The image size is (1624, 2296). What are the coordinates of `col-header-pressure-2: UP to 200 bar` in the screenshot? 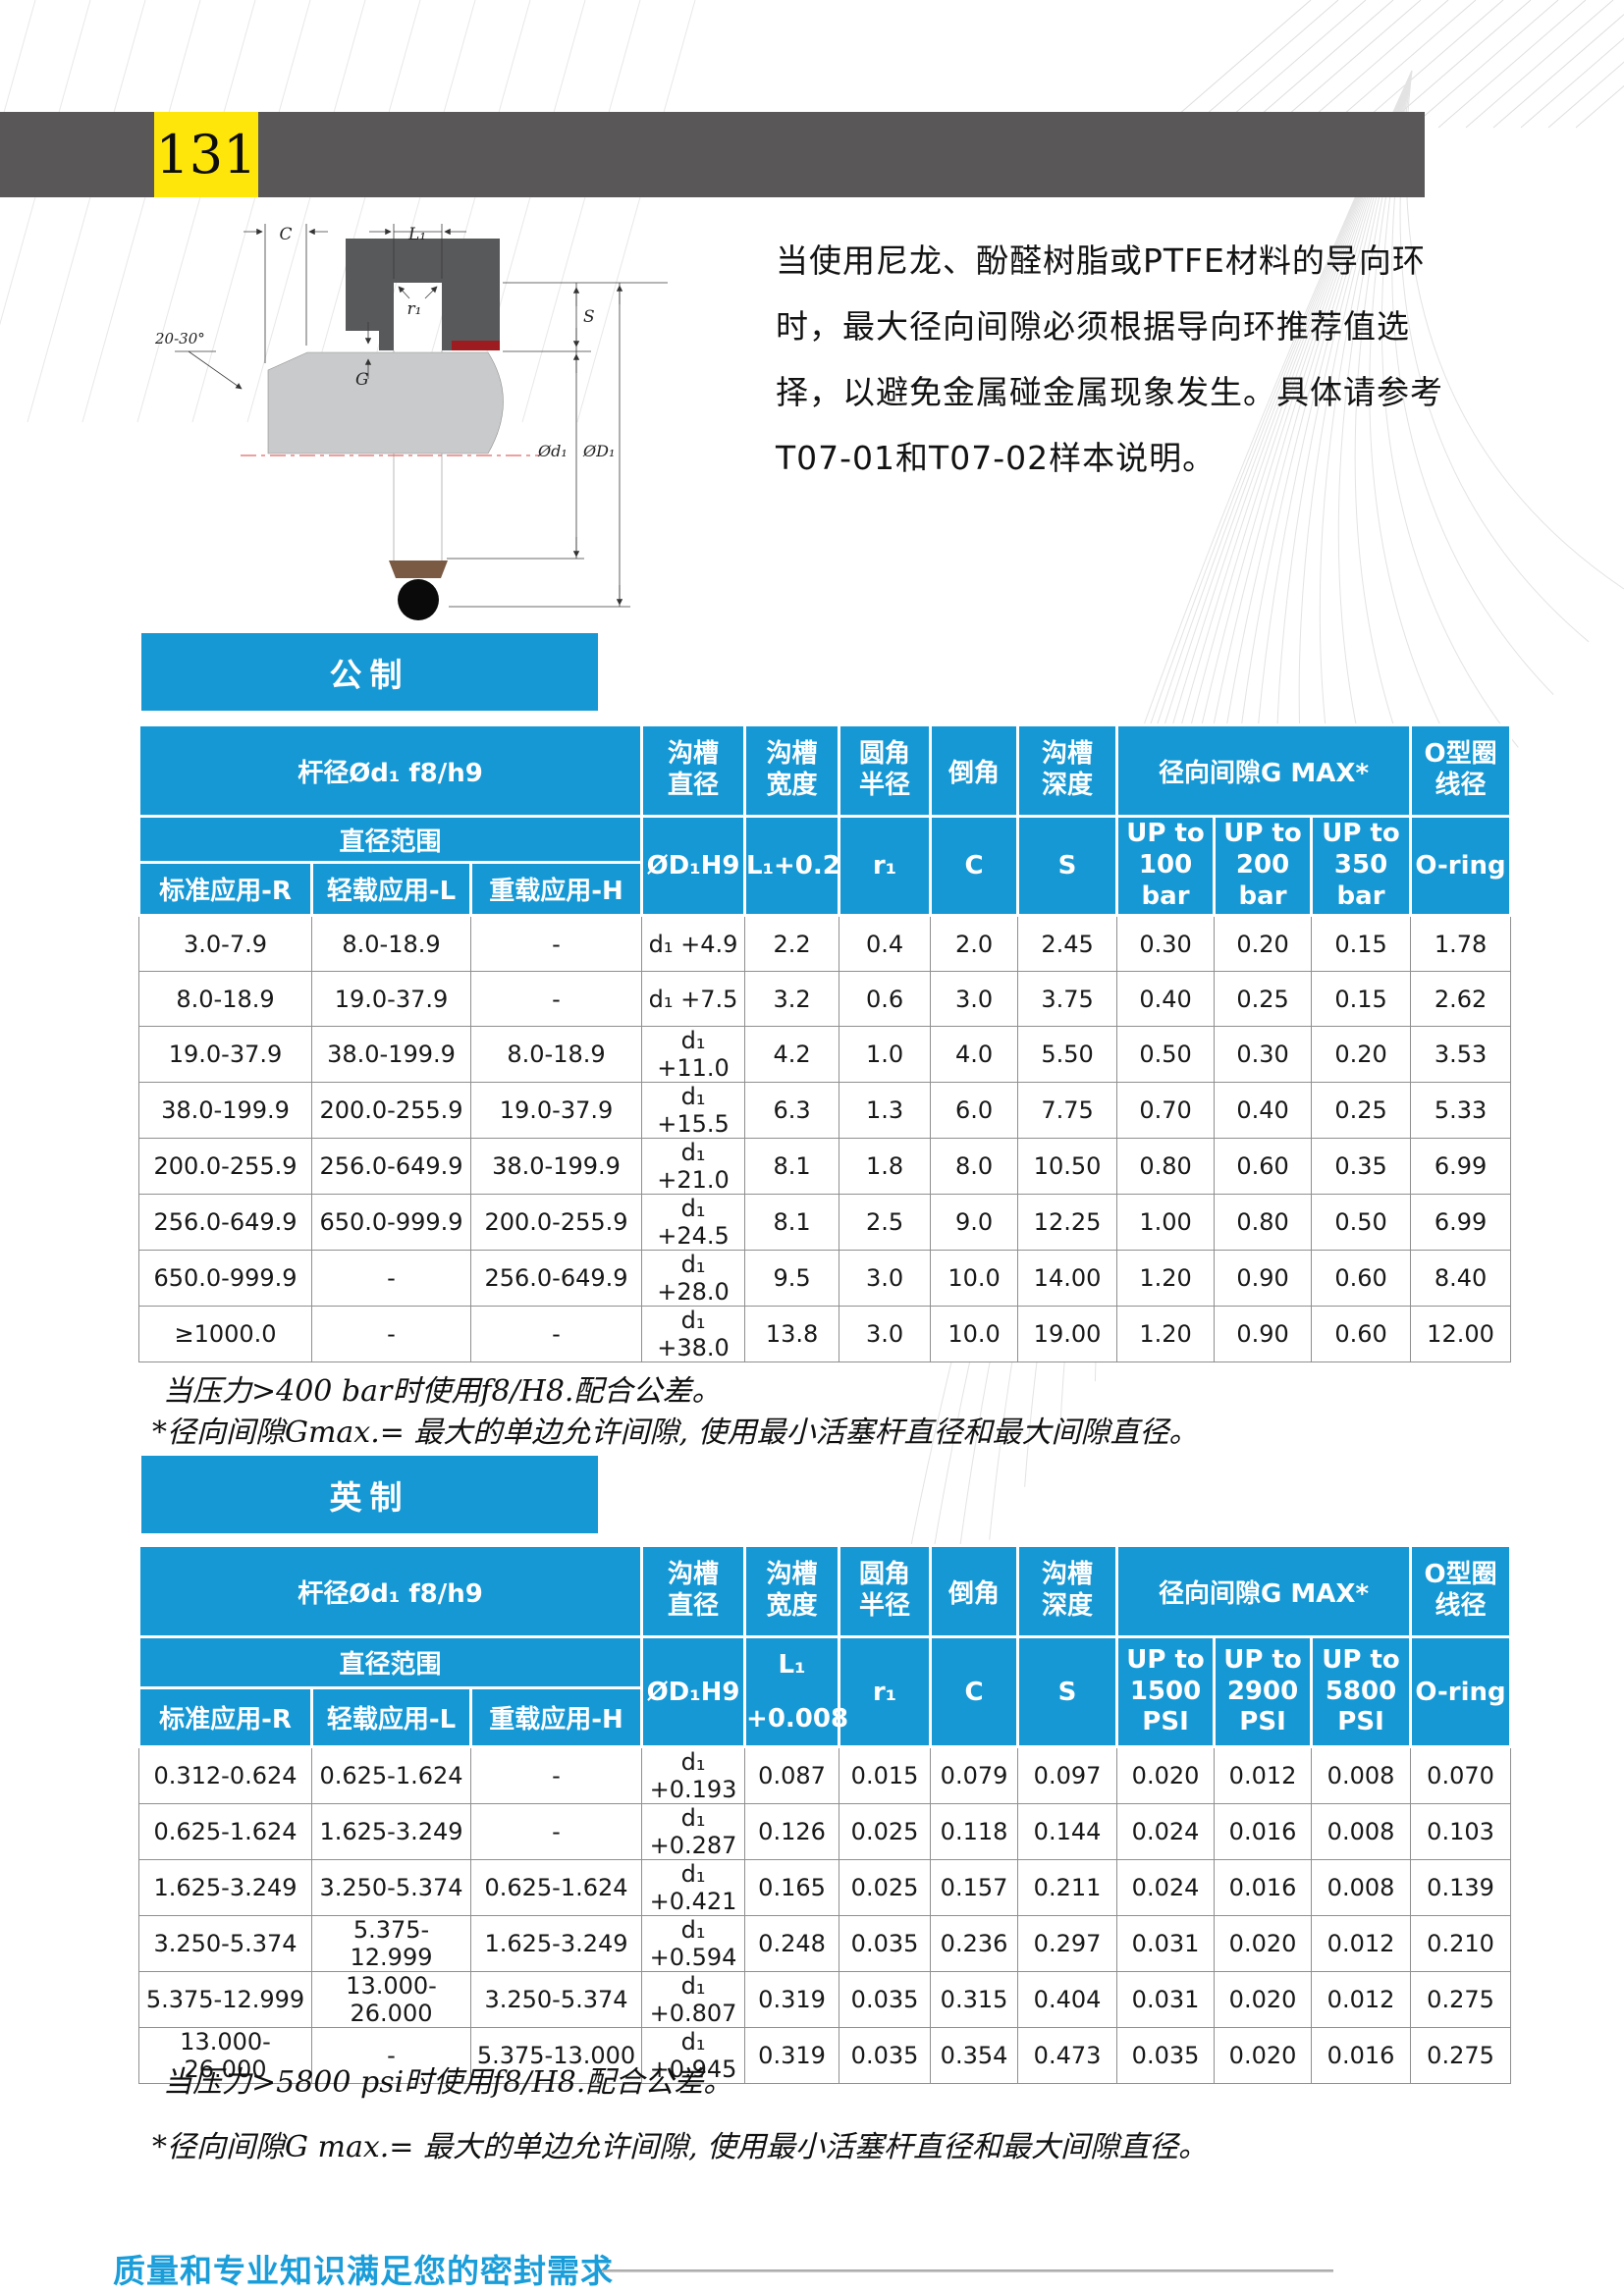 It's located at (1263, 866).